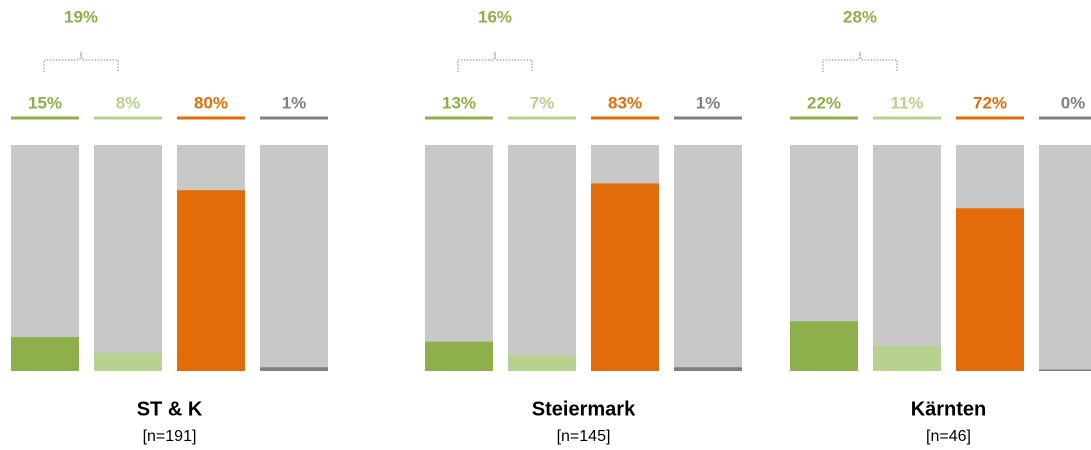 The image size is (1091, 450). I want to click on value-label: 11%, so click(906, 102).